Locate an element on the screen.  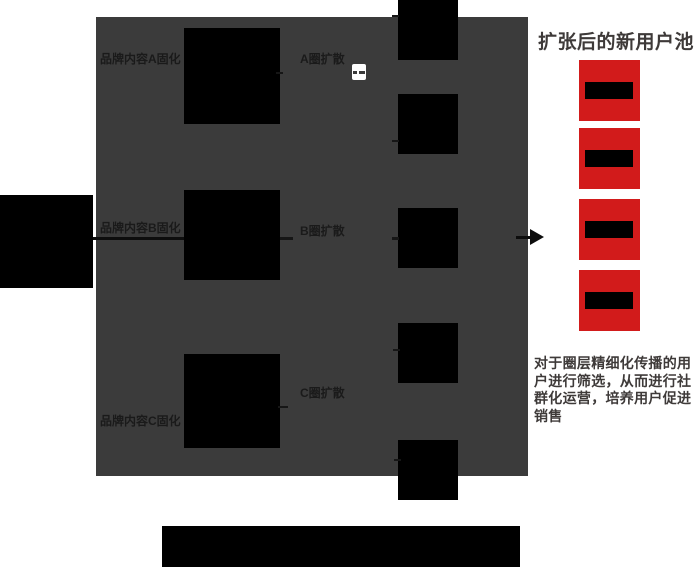
label-diffusion-b: B圈扩散 is located at coordinates (322, 231).